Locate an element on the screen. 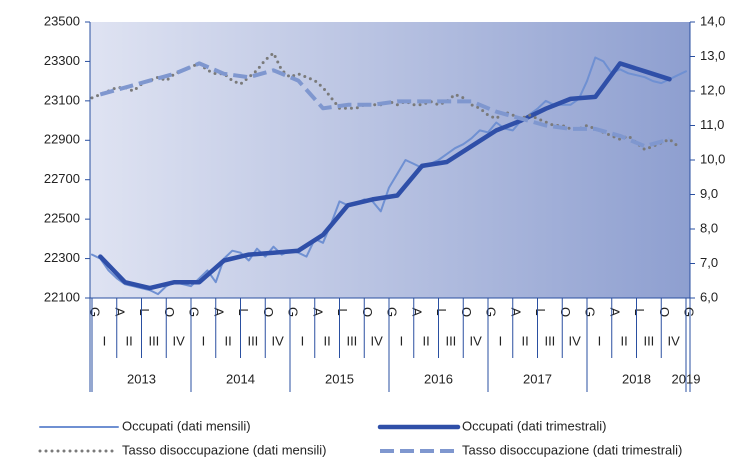  y-tick-label: 22700 is located at coordinates (62, 178).